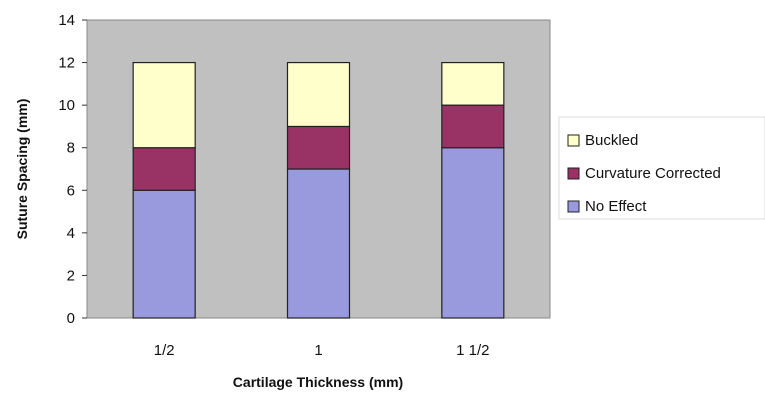 The image size is (765, 393). Describe the element at coordinates (71, 275) in the screenshot. I see `y-tick-label: 2` at that location.